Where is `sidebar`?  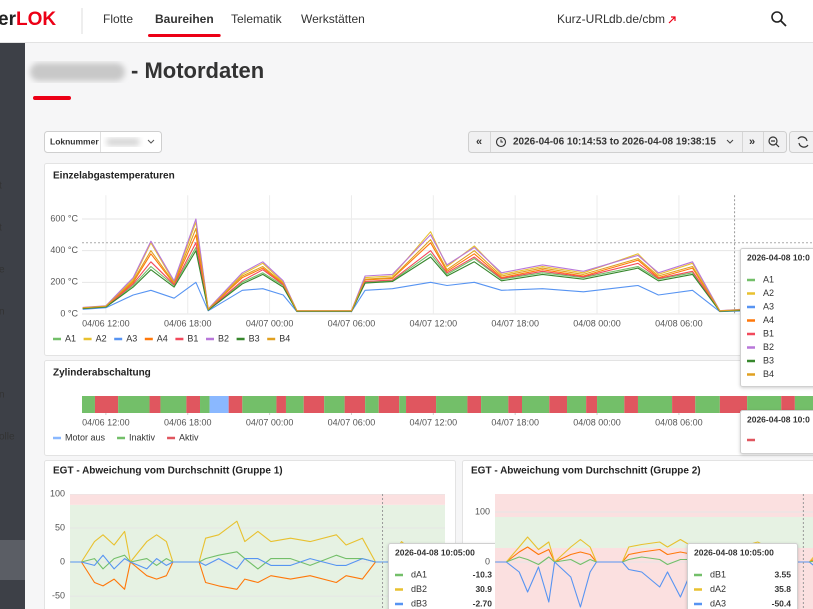
sidebar is located at coordinates (12, 326).